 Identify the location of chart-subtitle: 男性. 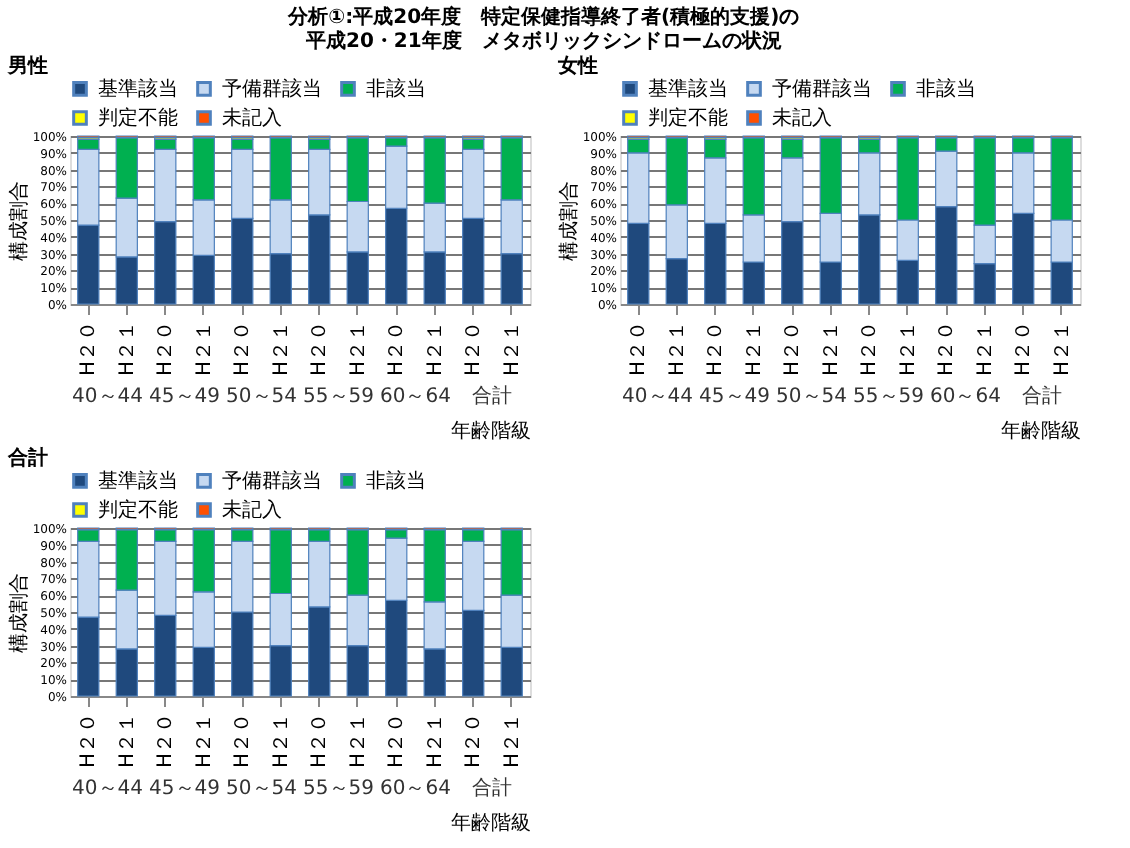
(26, 66).